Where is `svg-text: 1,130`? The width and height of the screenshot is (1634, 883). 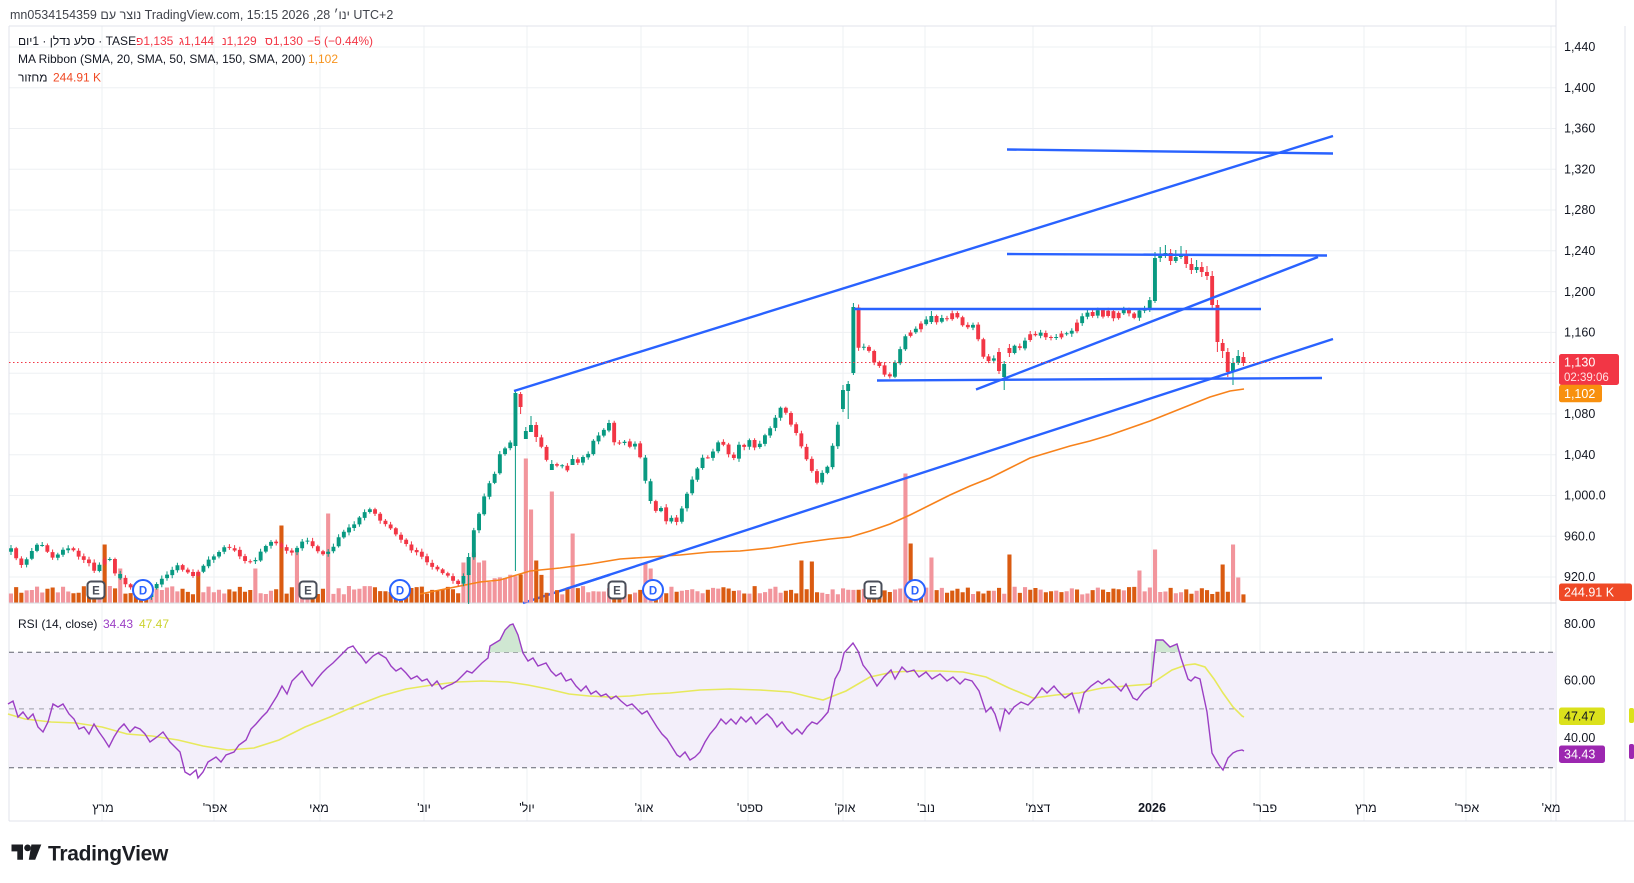 svg-text: 1,130 is located at coordinates (1579, 363).